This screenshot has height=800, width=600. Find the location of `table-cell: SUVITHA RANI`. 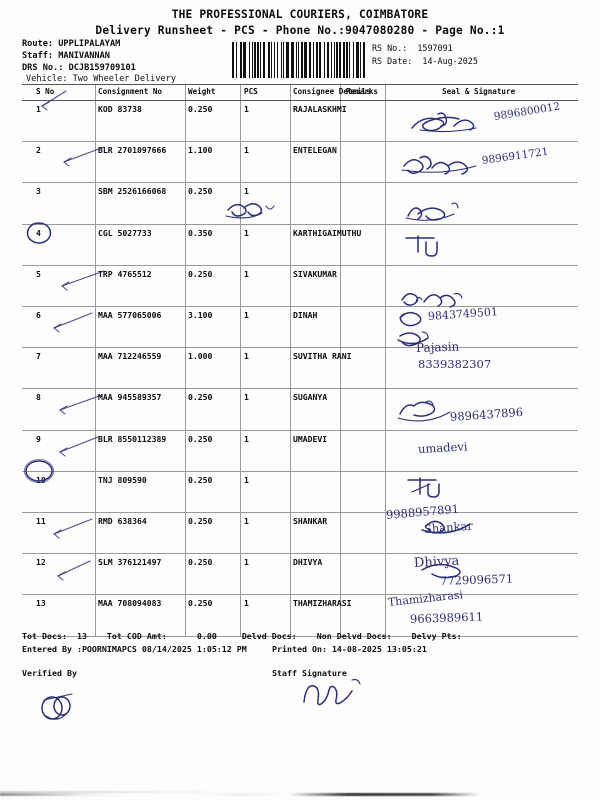

table-cell: SUVITHA RANI is located at coordinates (322, 356).